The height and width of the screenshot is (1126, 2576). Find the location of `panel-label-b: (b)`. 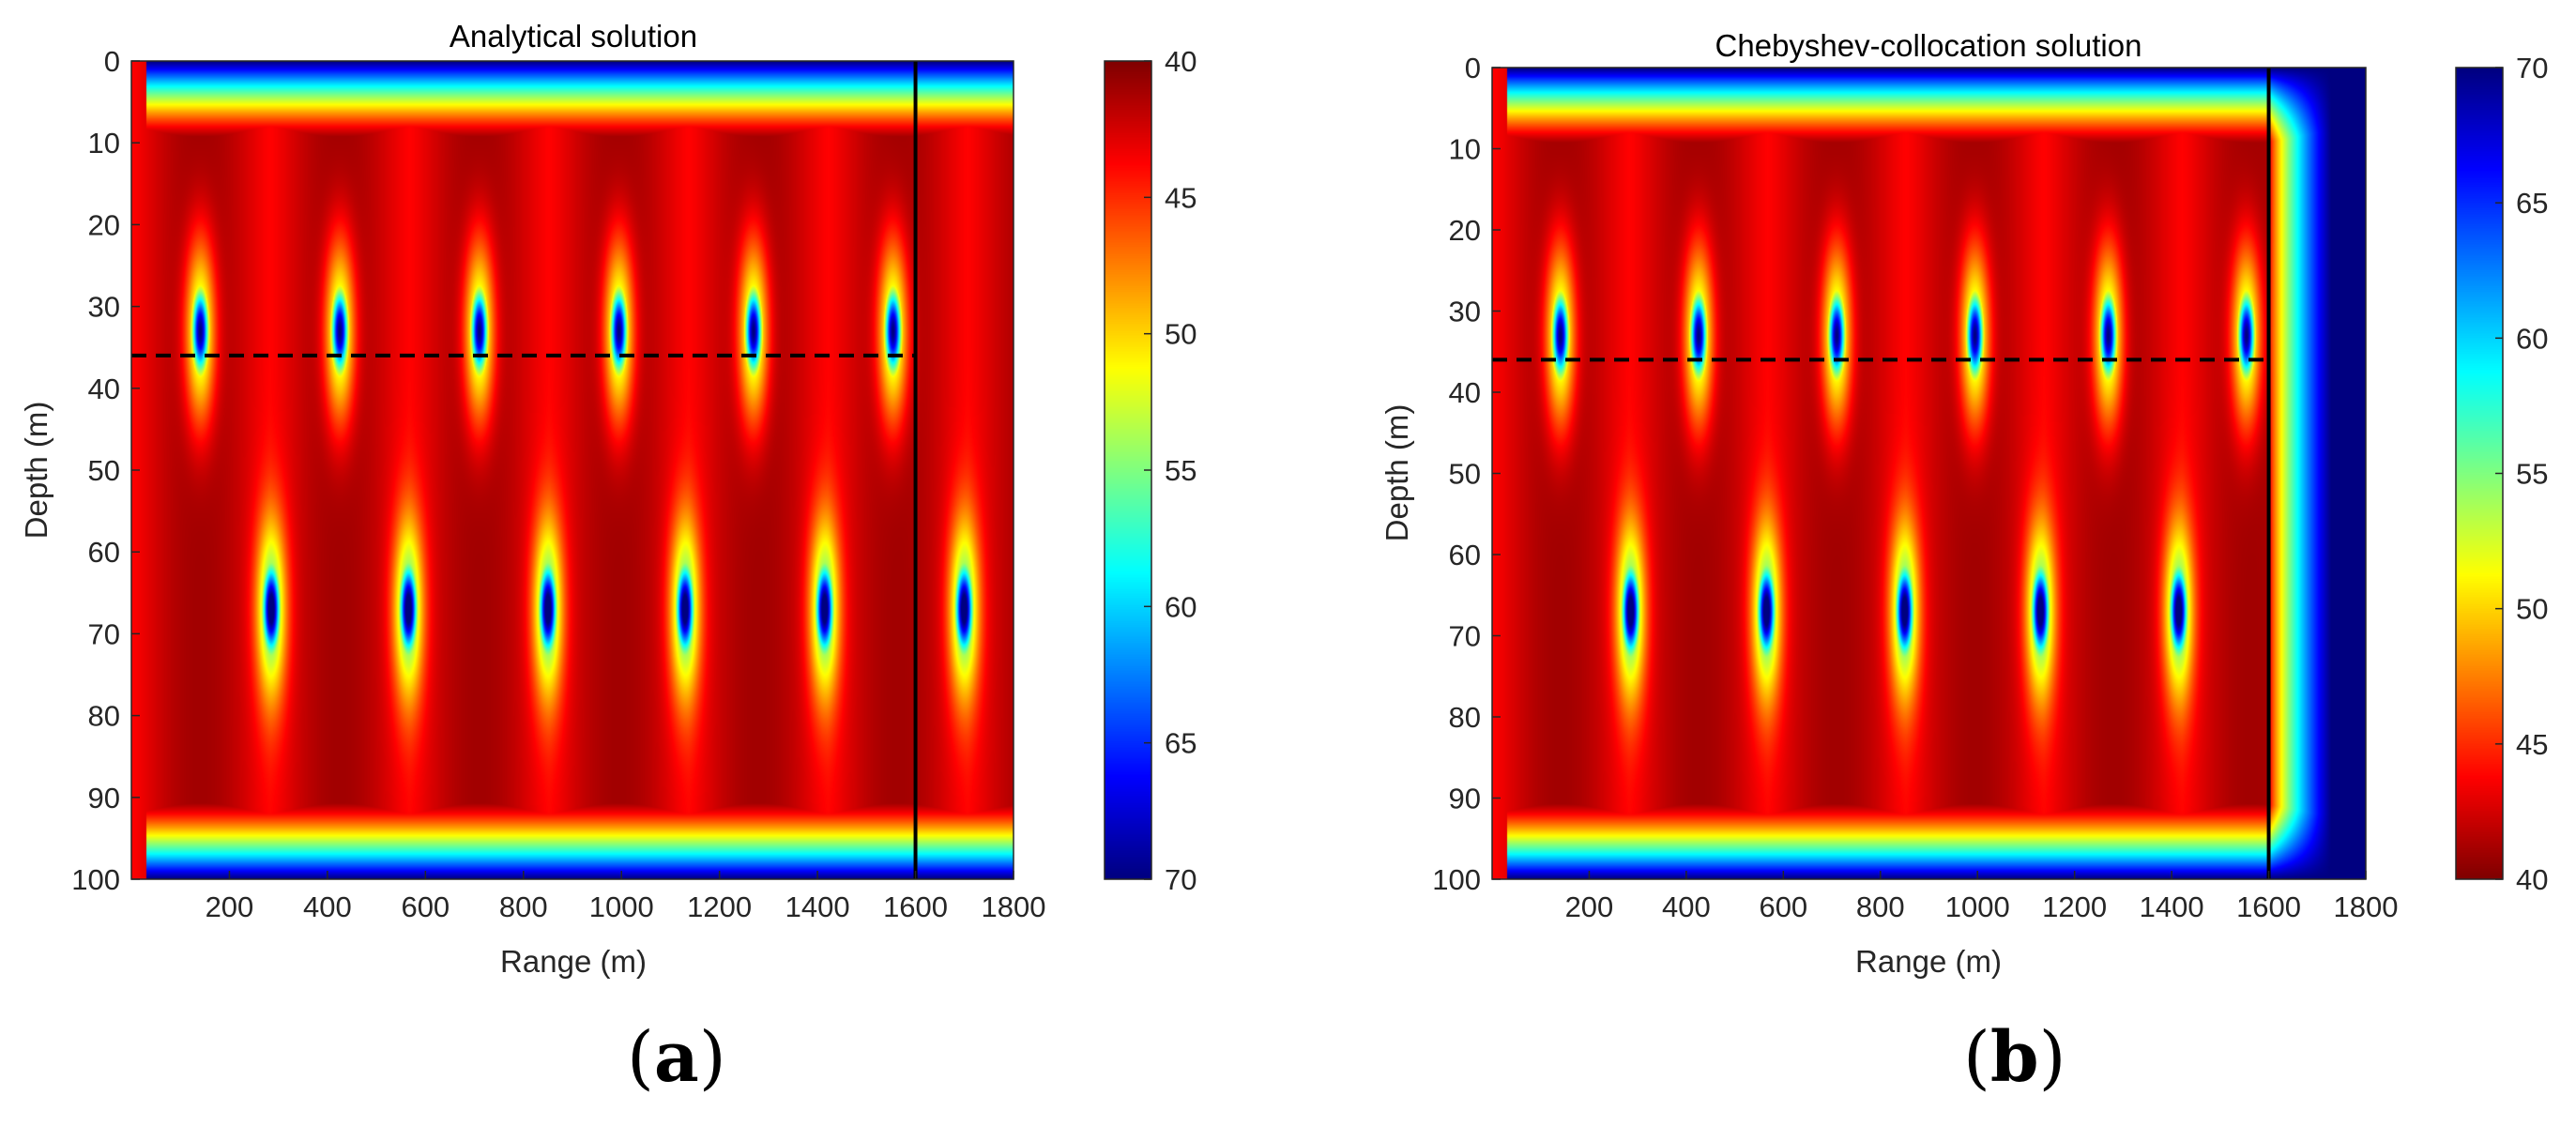

panel-label-b: (b) is located at coordinates (2014, 1057).